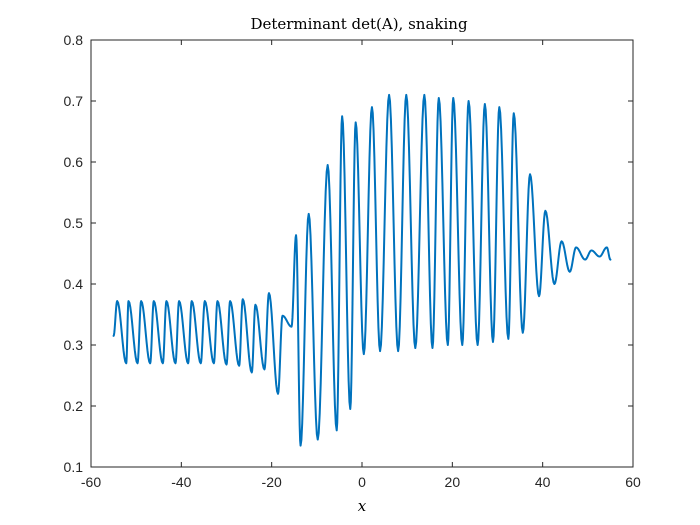 Image resolution: width=700 pixels, height=525 pixels. I want to click on y-tick-label: 0.7, so click(74, 101).